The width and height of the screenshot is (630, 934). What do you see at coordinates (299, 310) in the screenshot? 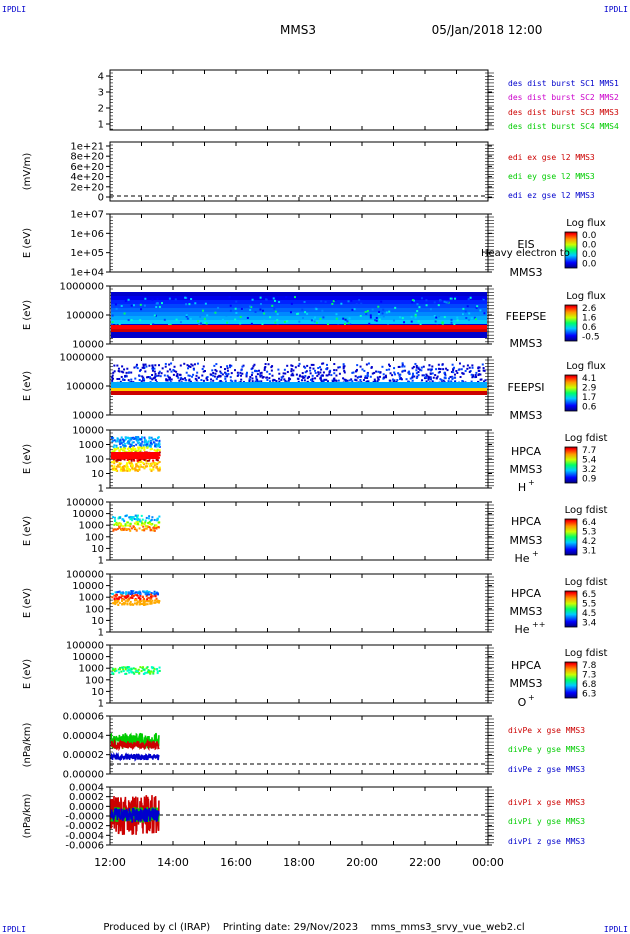
I see `feepse-band` at bounding box center [299, 310].